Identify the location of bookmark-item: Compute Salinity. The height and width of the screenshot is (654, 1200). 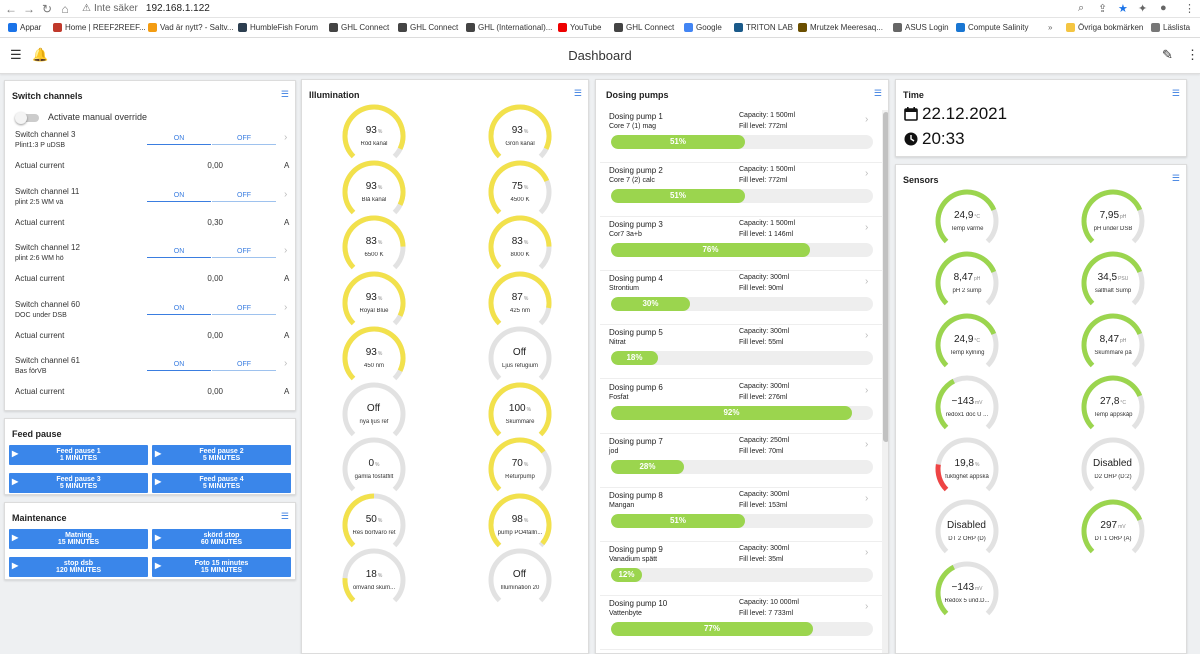
(992, 27).